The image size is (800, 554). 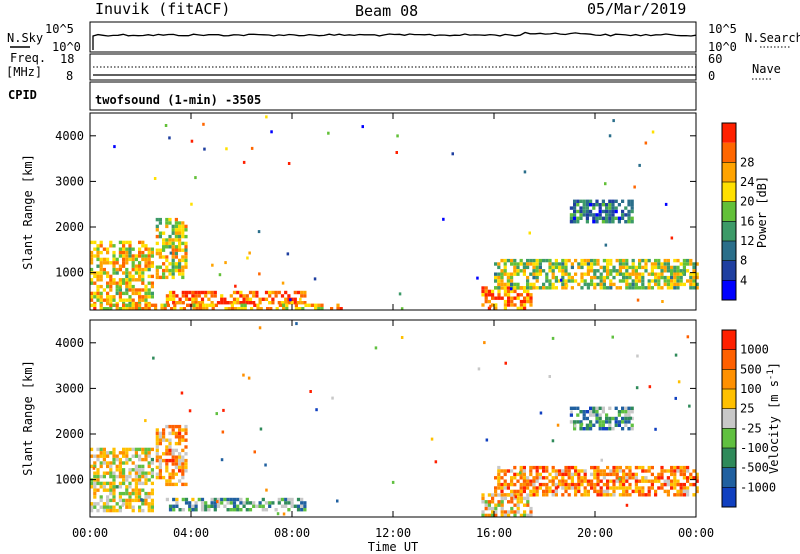 I want to click on colorbar-segment, so click(x=729, y=211).